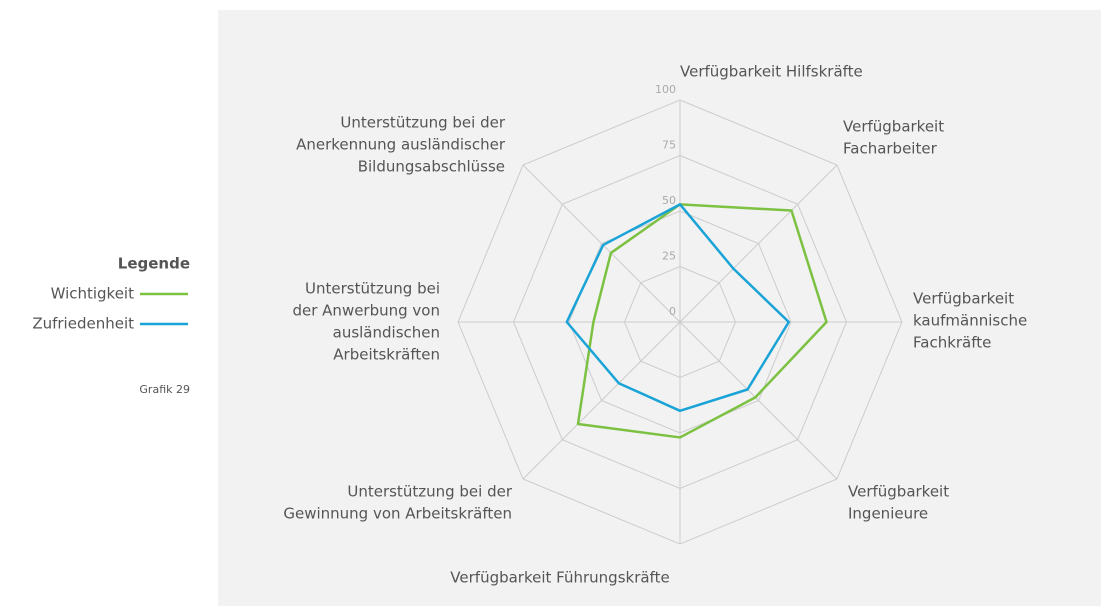  Describe the element at coordinates (970, 321) in the screenshot. I see `category-label: kaufmännische` at that location.